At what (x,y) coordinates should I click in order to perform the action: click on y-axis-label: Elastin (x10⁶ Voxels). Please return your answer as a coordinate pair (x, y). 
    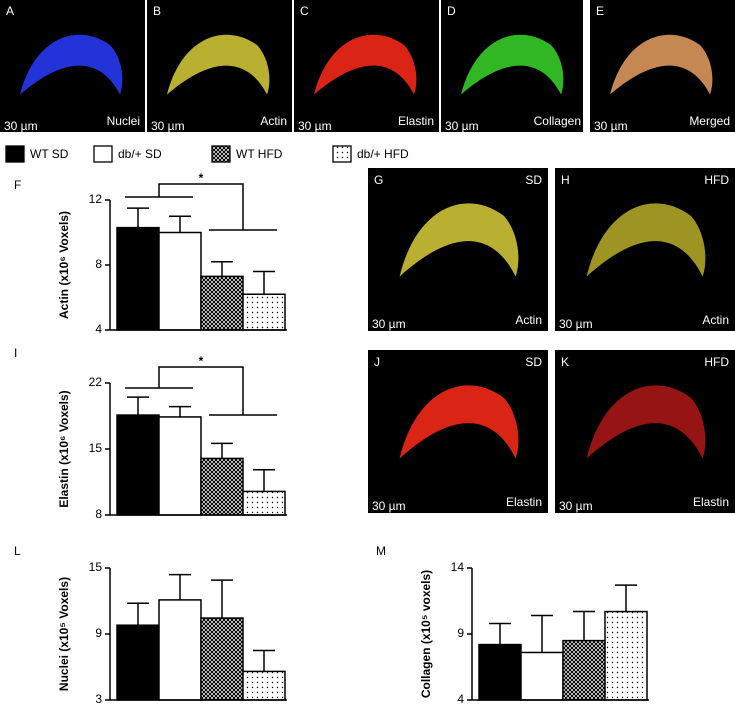
    Looking at the image, I should click on (64, 448).